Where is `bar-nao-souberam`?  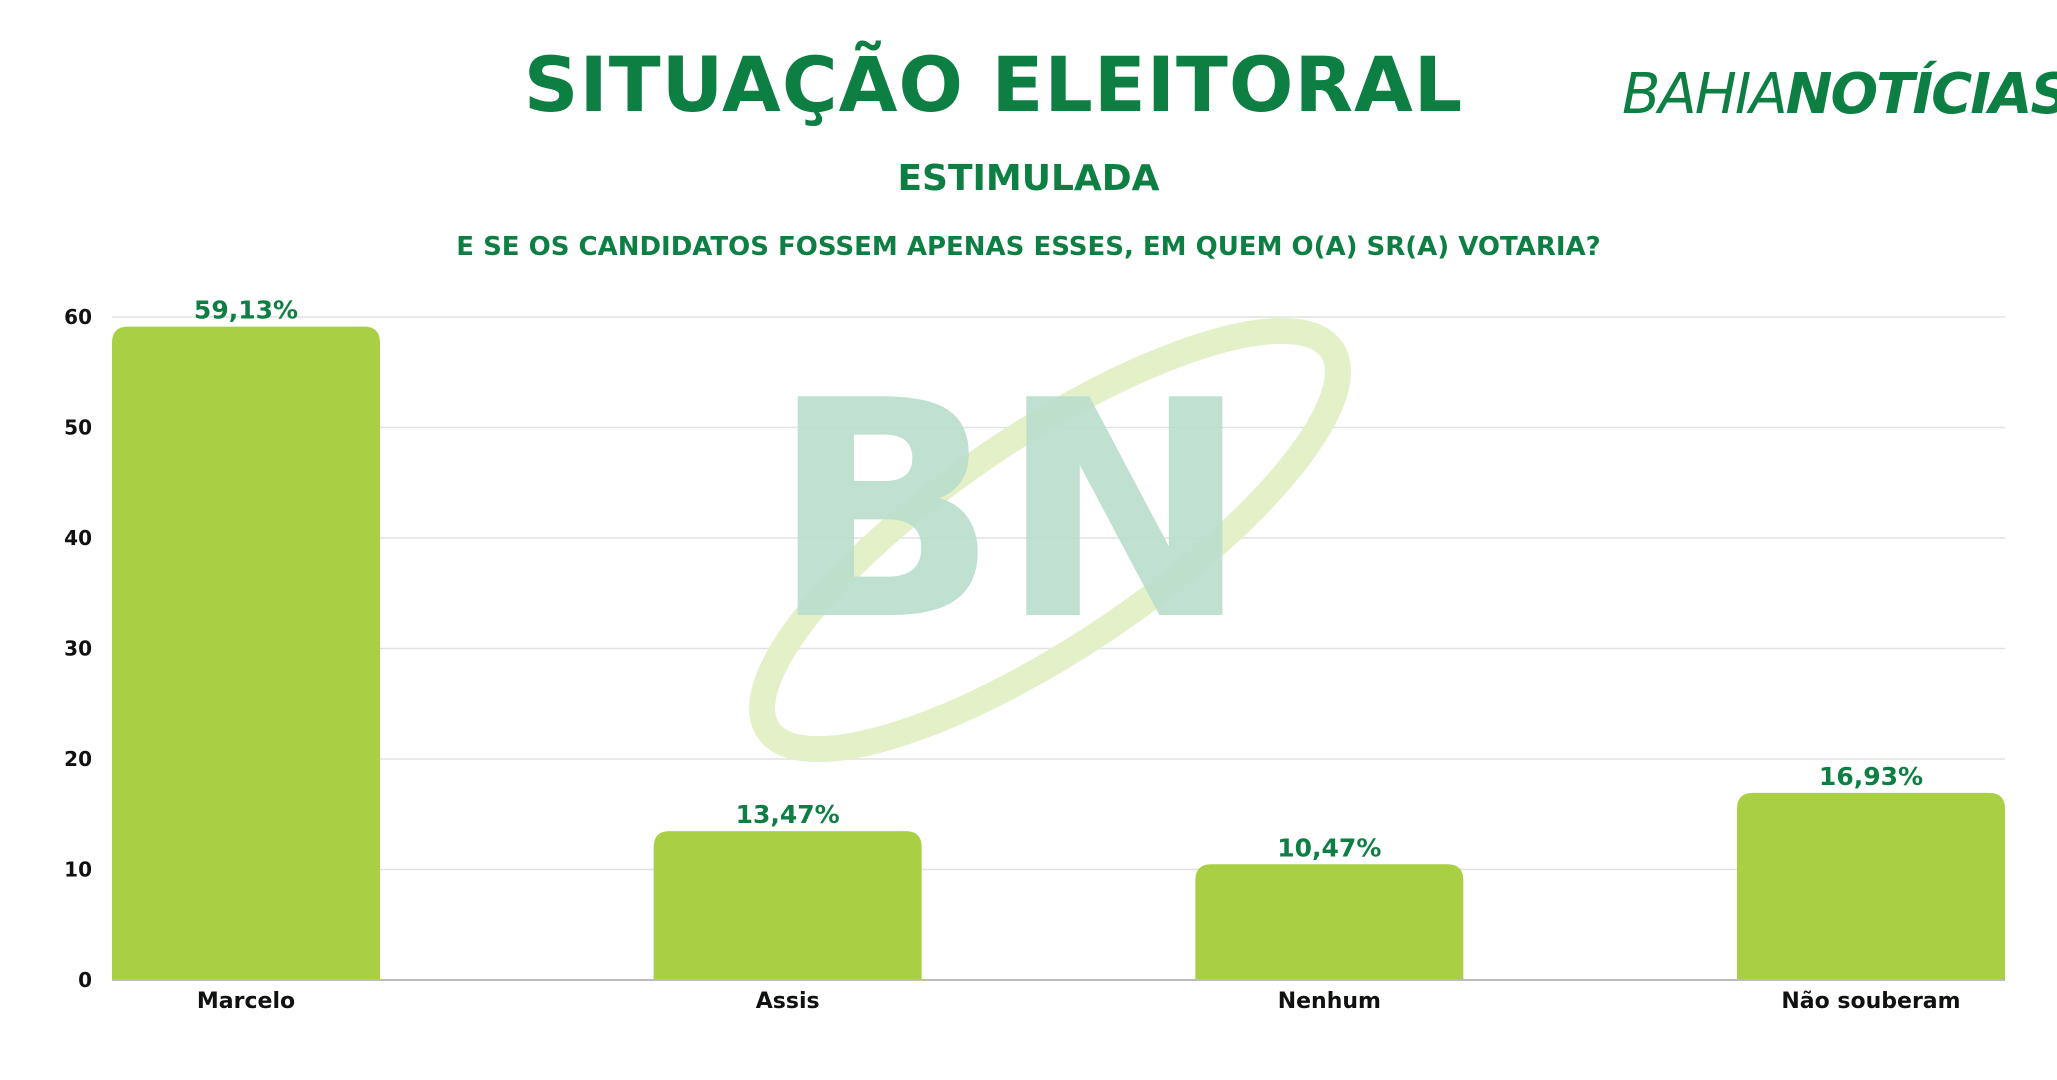
bar-nao-souberam is located at coordinates (1871, 886).